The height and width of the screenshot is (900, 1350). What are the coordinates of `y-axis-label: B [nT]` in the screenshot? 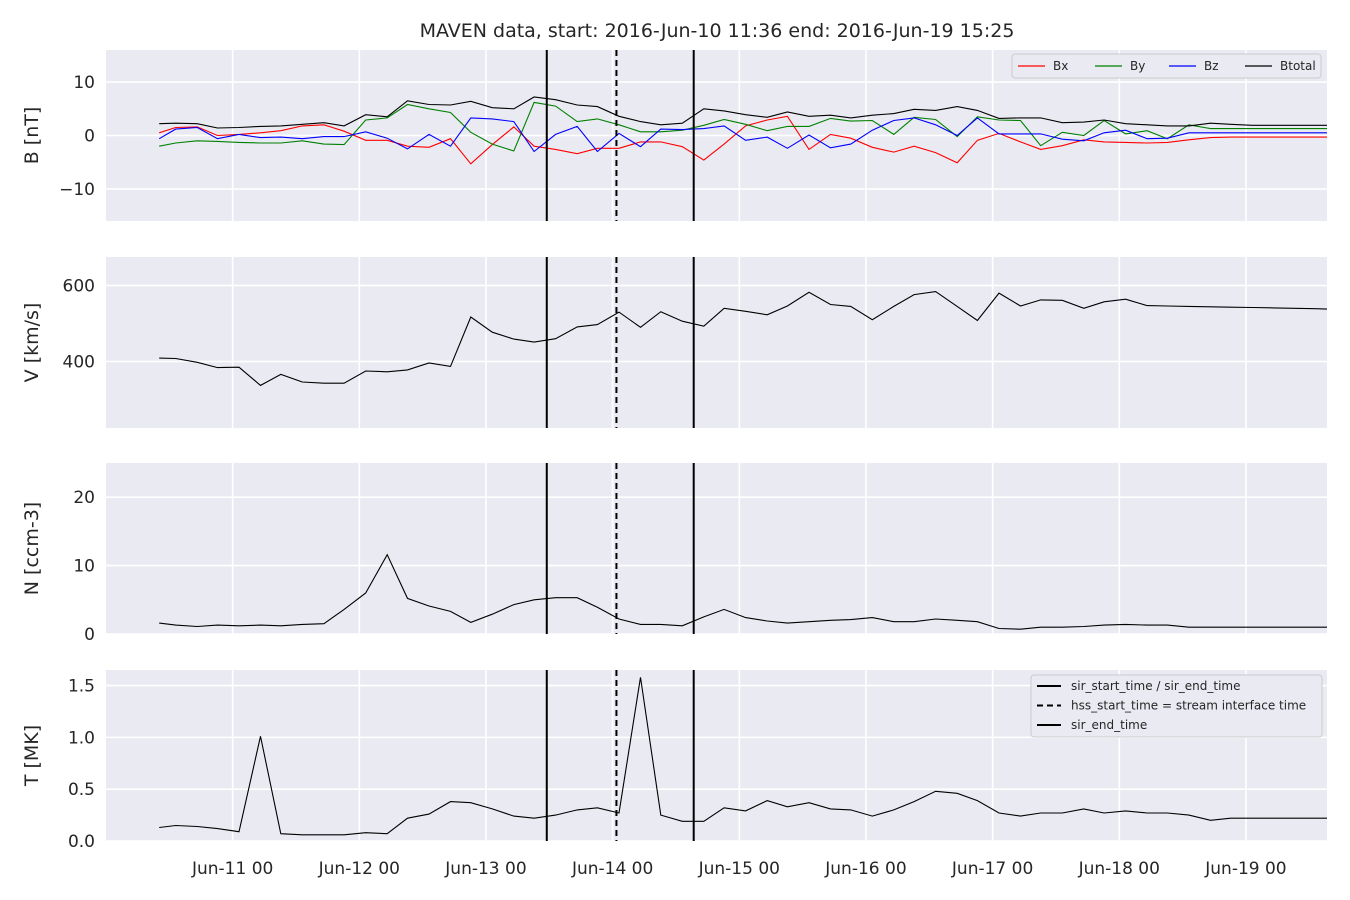 It's located at (32, 136).